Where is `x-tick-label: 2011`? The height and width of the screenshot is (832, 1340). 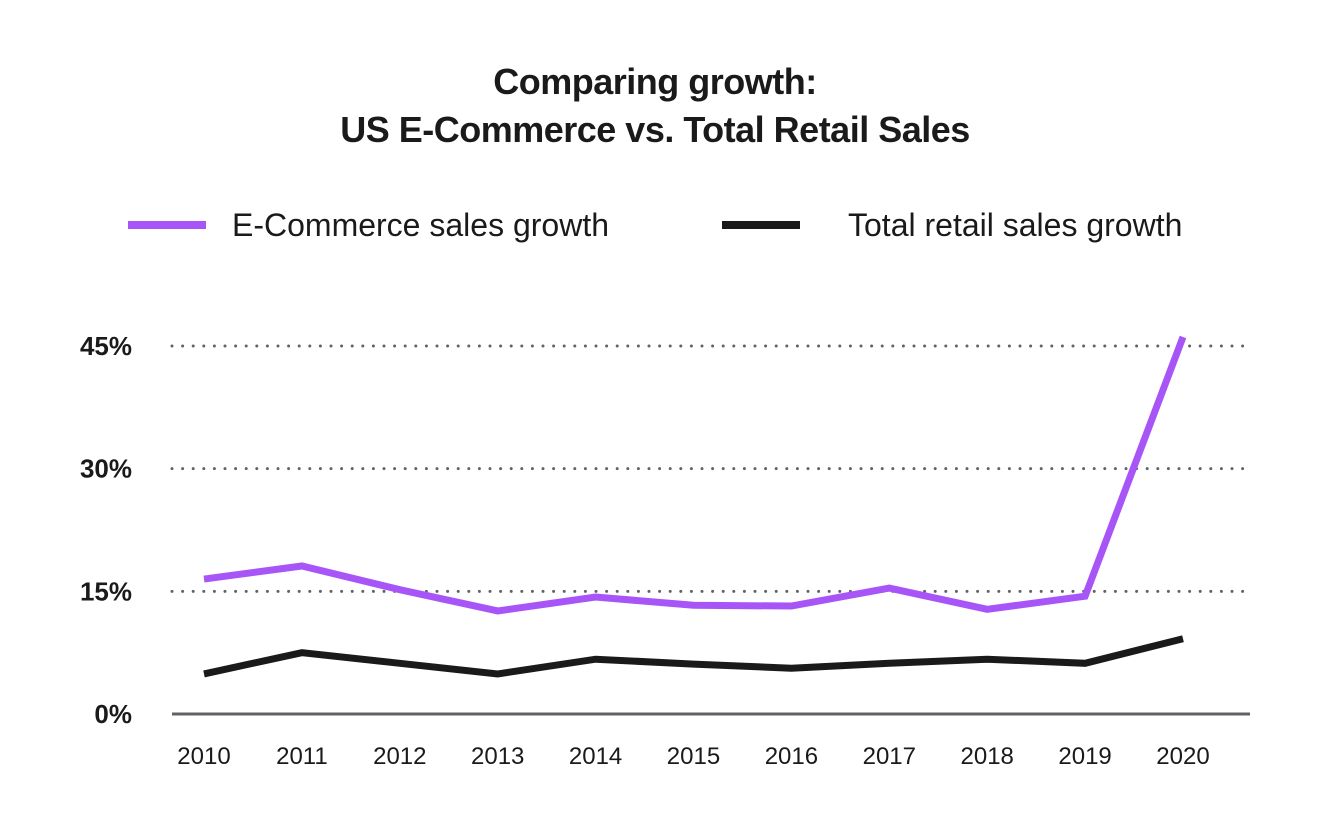
x-tick-label: 2011 is located at coordinates (302, 756).